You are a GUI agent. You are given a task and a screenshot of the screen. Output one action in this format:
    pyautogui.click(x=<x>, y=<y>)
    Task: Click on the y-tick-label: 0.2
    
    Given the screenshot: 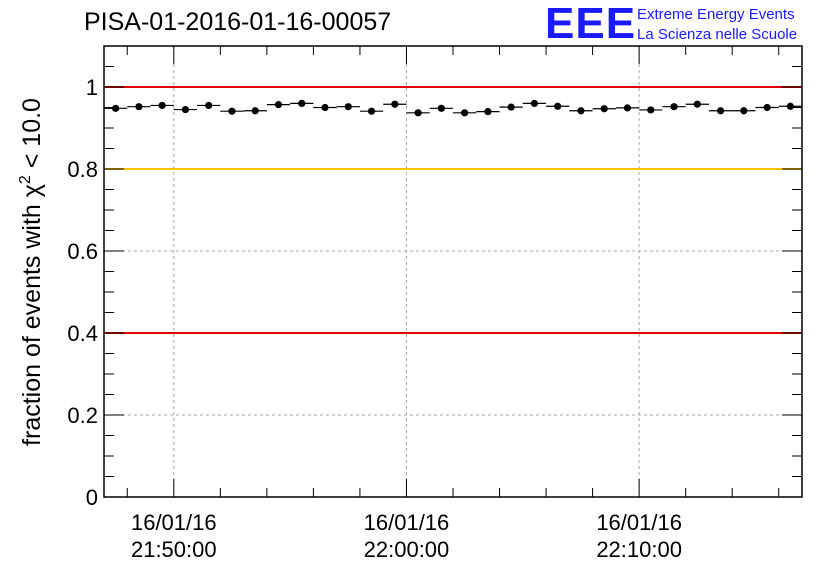 What is the action you would take?
    pyautogui.click(x=82, y=415)
    